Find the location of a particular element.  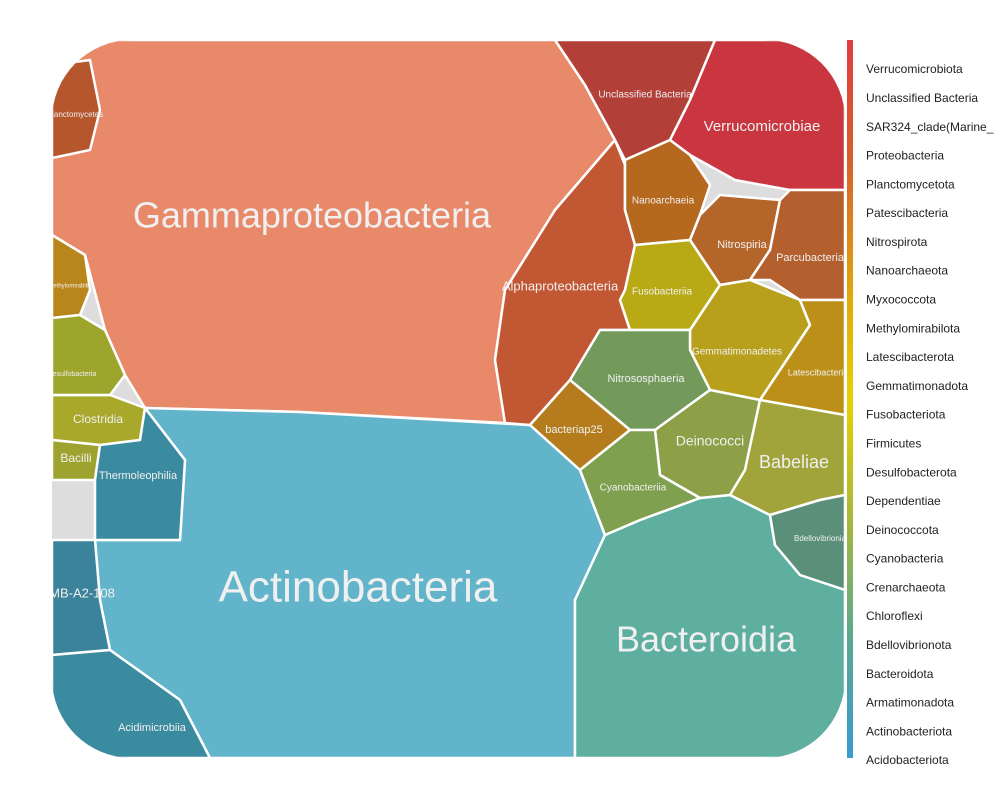

legend-label: Latescibacterota is located at coordinates (910, 357).